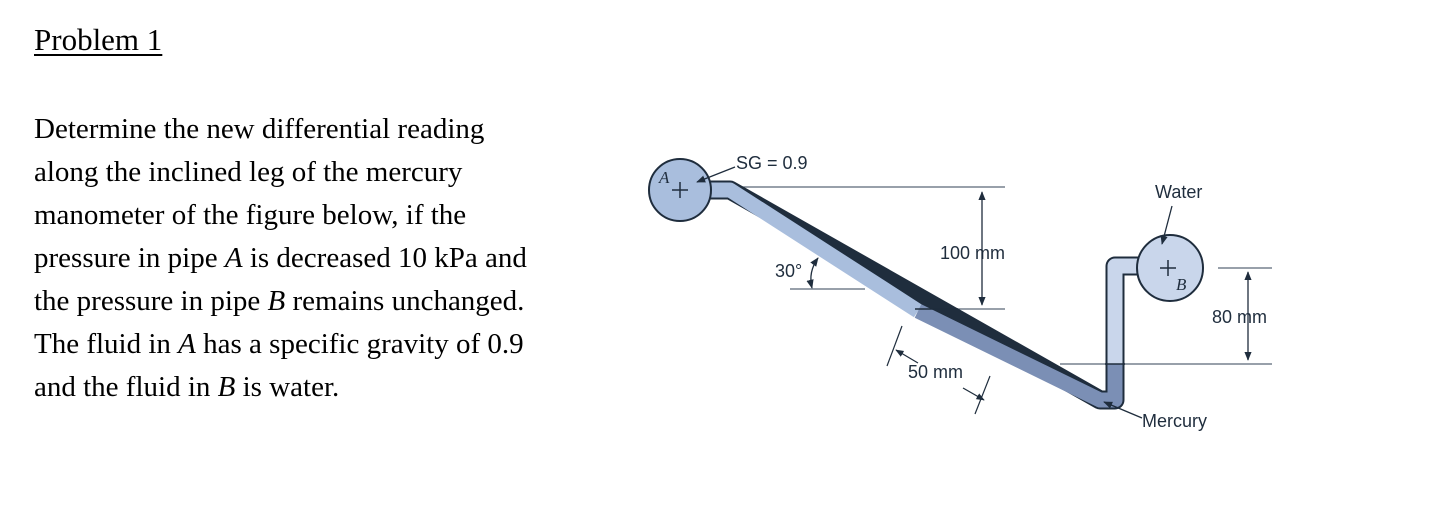  I want to click on mercury-label: Mercury, so click(1174, 421).